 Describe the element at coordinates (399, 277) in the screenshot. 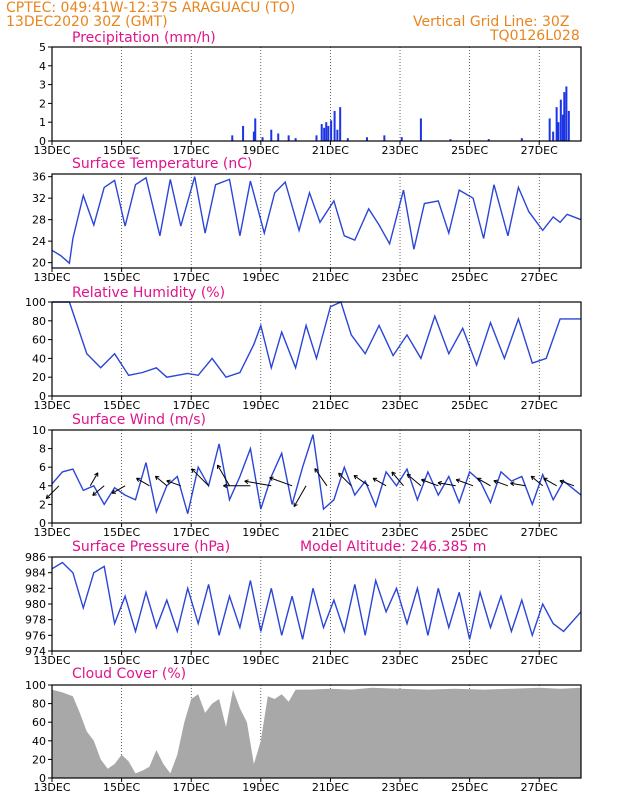

I see `temp-xtick-label: 23DEC` at that location.